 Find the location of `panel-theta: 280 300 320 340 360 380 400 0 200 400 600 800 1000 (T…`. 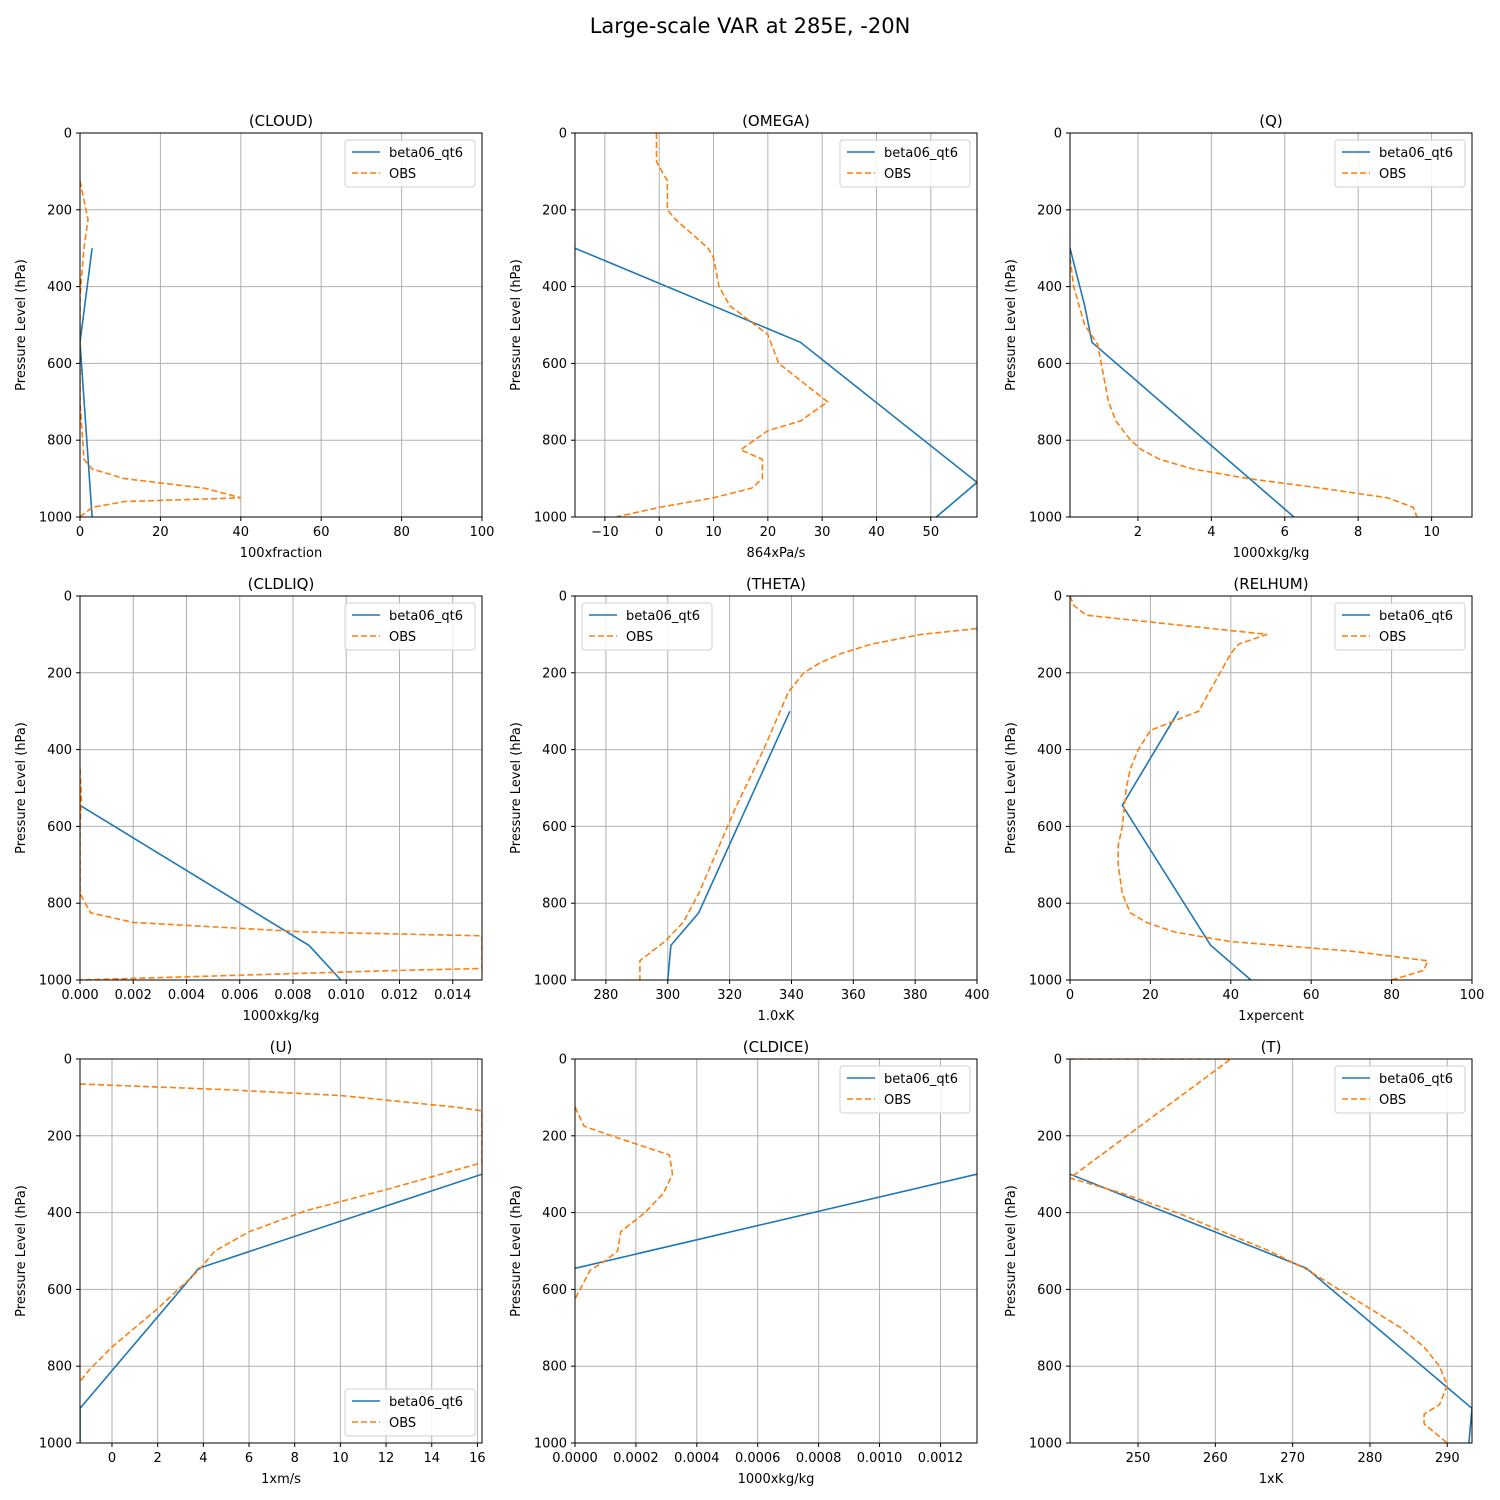

panel-theta: 280 300 320 340 360 380 400 0 200 400 600 800 1000 (T… is located at coordinates (749, 799).